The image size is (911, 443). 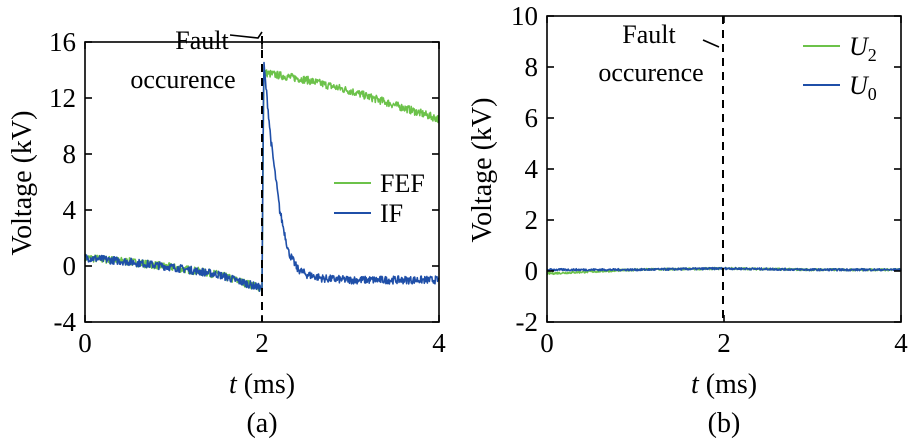 What do you see at coordinates (532, 220) in the screenshot?
I see `chart-b-ytick-label: 2` at bounding box center [532, 220].